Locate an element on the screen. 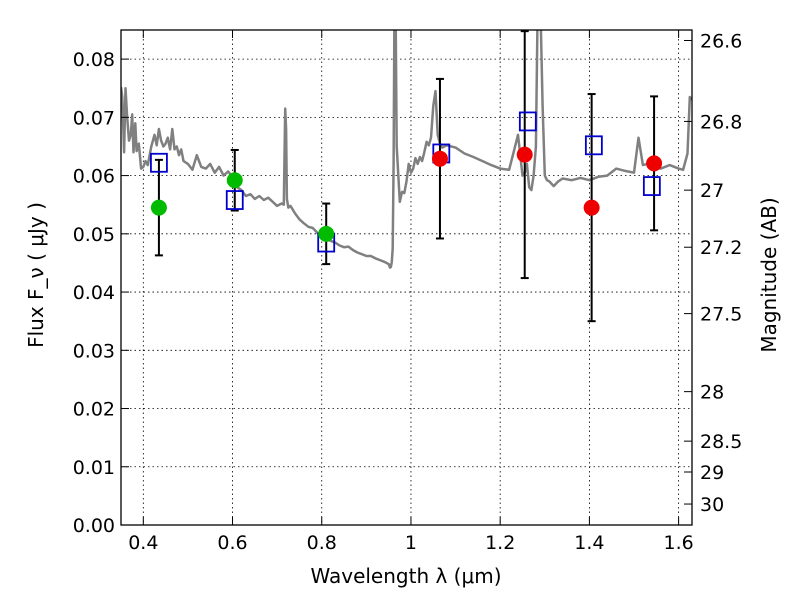 The image size is (800, 600). right-tick-label: 26.8 is located at coordinates (721, 122).